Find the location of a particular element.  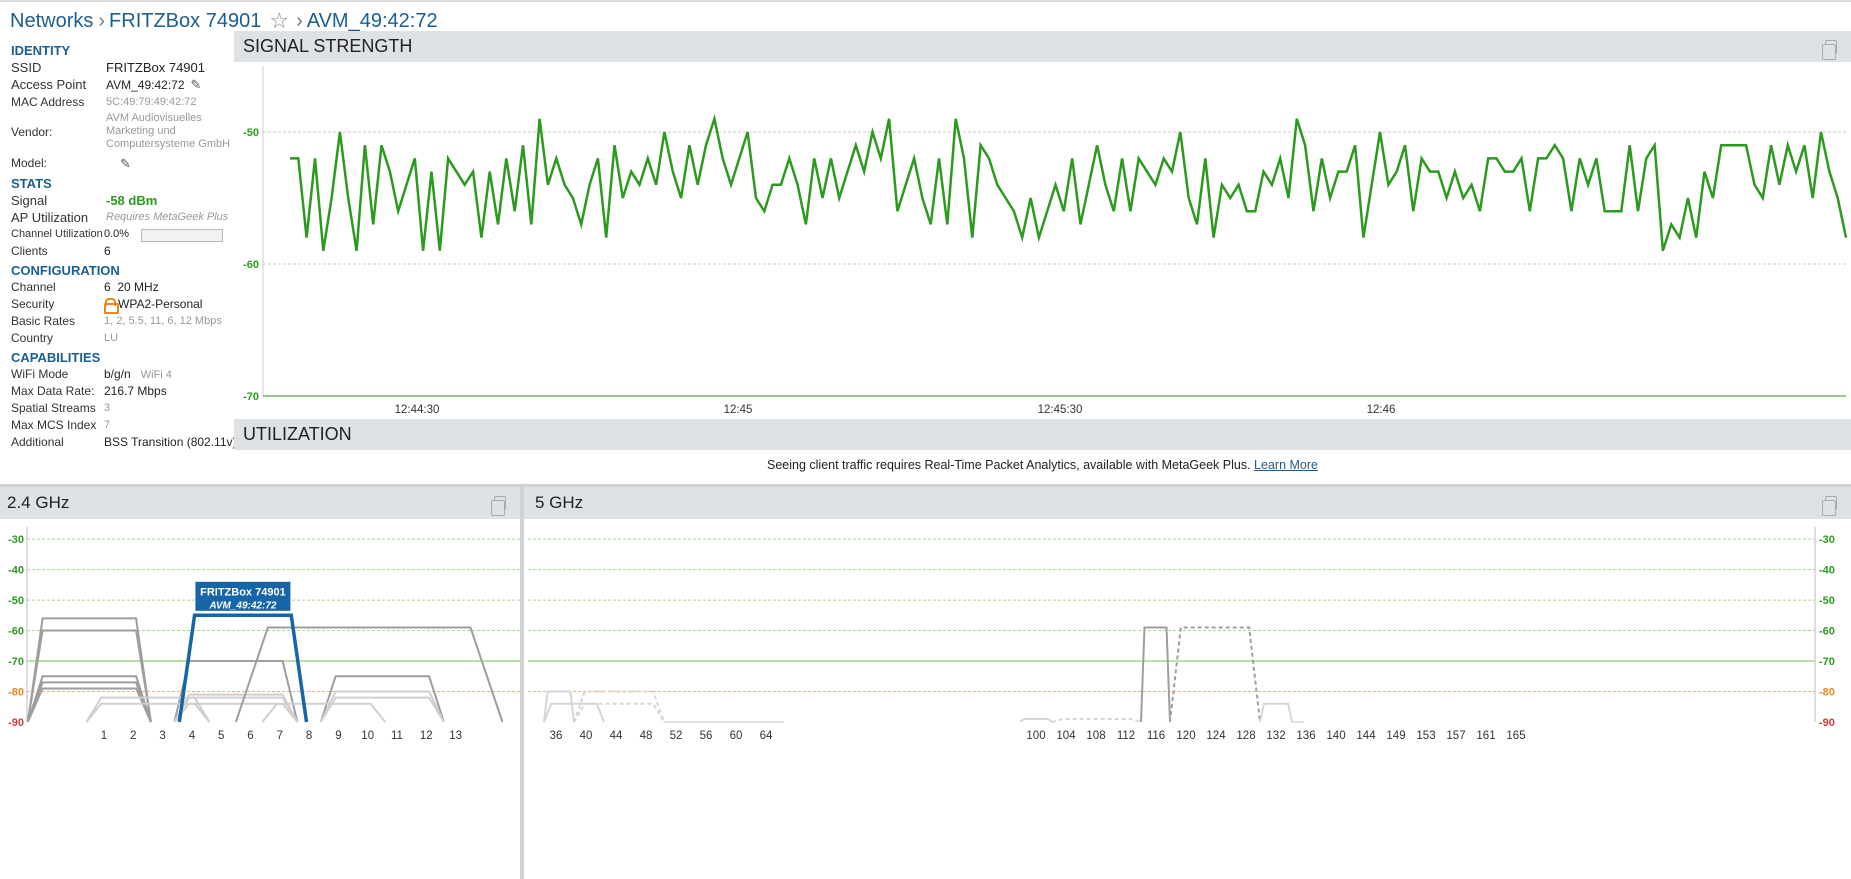

clients-value: 6 is located at coordinates (107, 251).